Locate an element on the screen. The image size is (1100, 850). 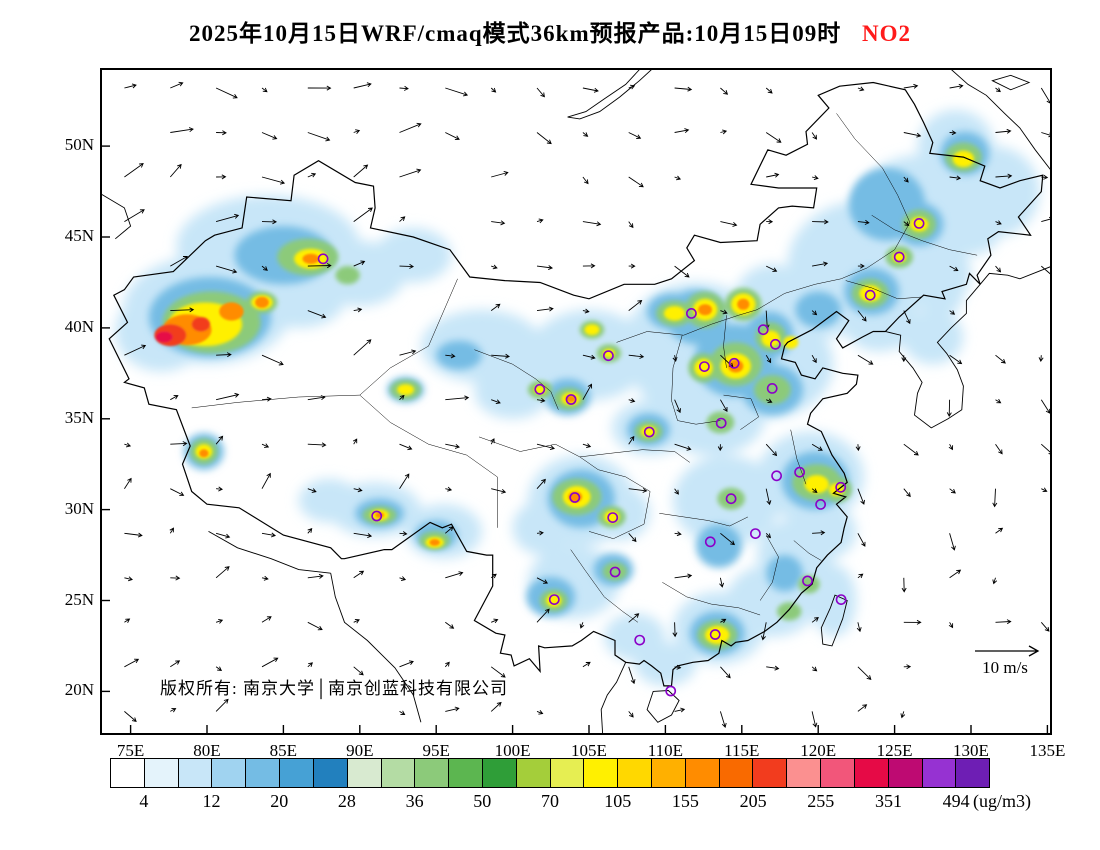
wind-reference-arrow is located at coordinates (1007, 651).